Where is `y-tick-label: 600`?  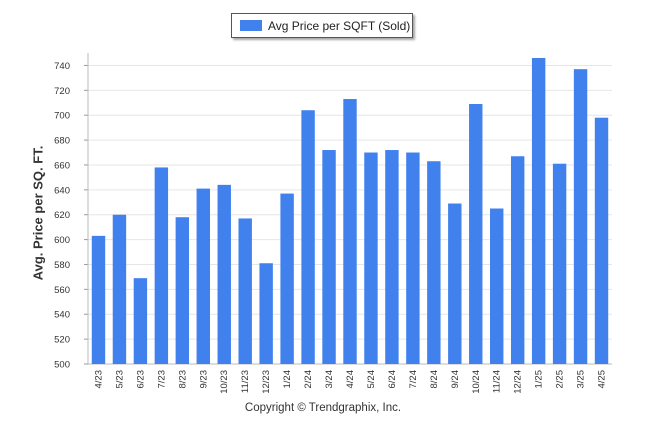 y-tick-label: 600 is located at coordinates (62, 240).